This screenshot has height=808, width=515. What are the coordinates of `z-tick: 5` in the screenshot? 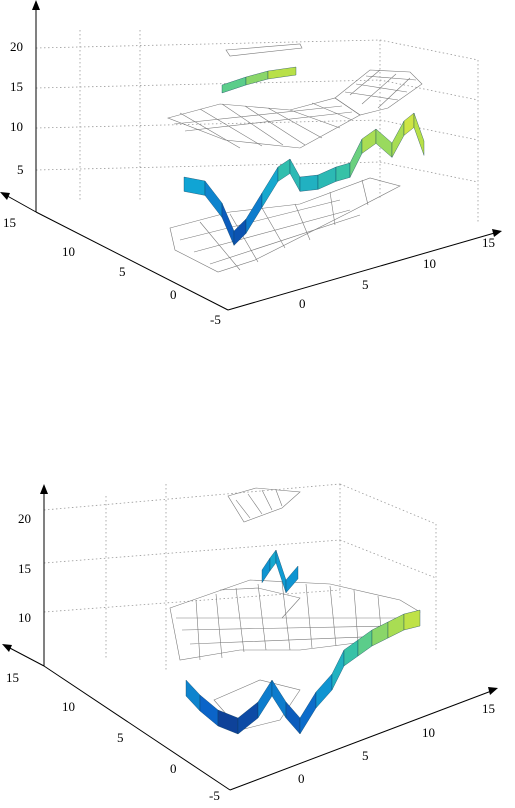 It's located at (20, 169).